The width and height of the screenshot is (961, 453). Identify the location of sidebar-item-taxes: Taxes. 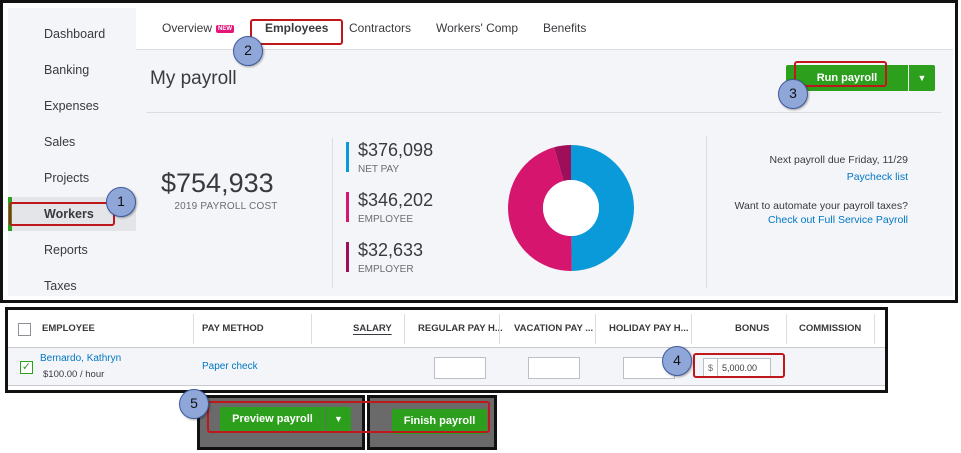
(60, 286).